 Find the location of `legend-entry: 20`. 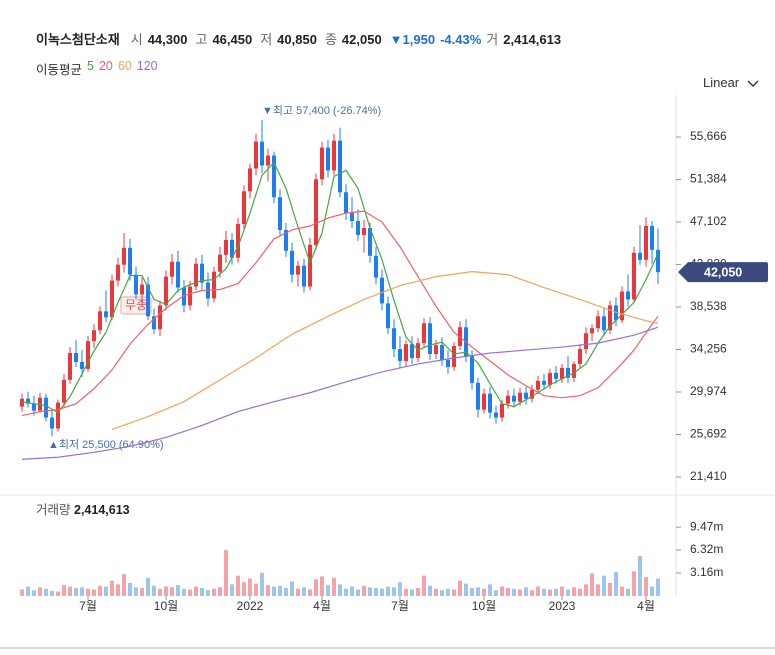

legend-entry: 20 is located at coordinates (105, 66).